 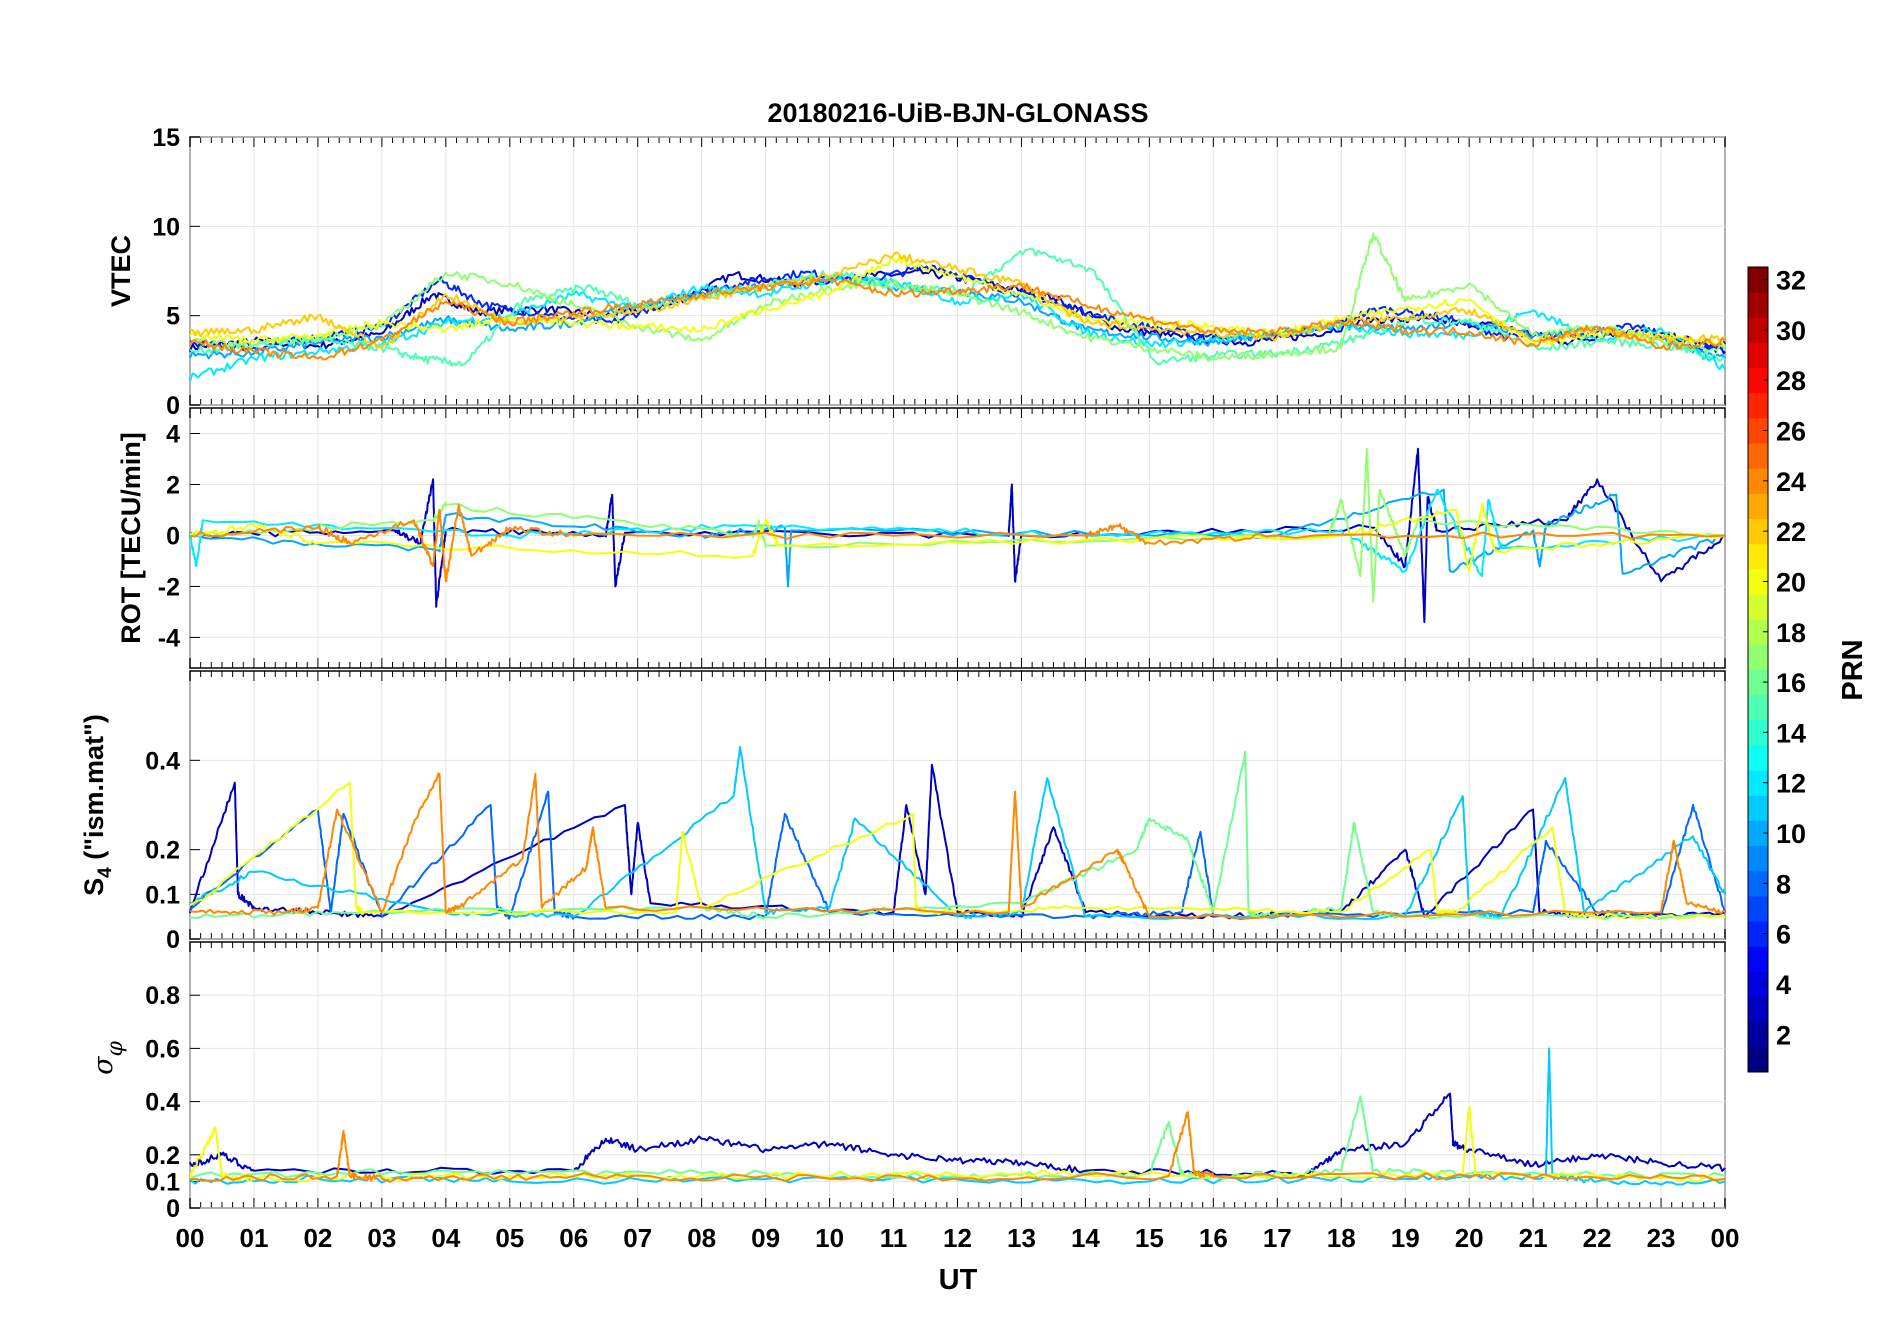 I want to click on s4-series-lines, so click(x=957, y=833).